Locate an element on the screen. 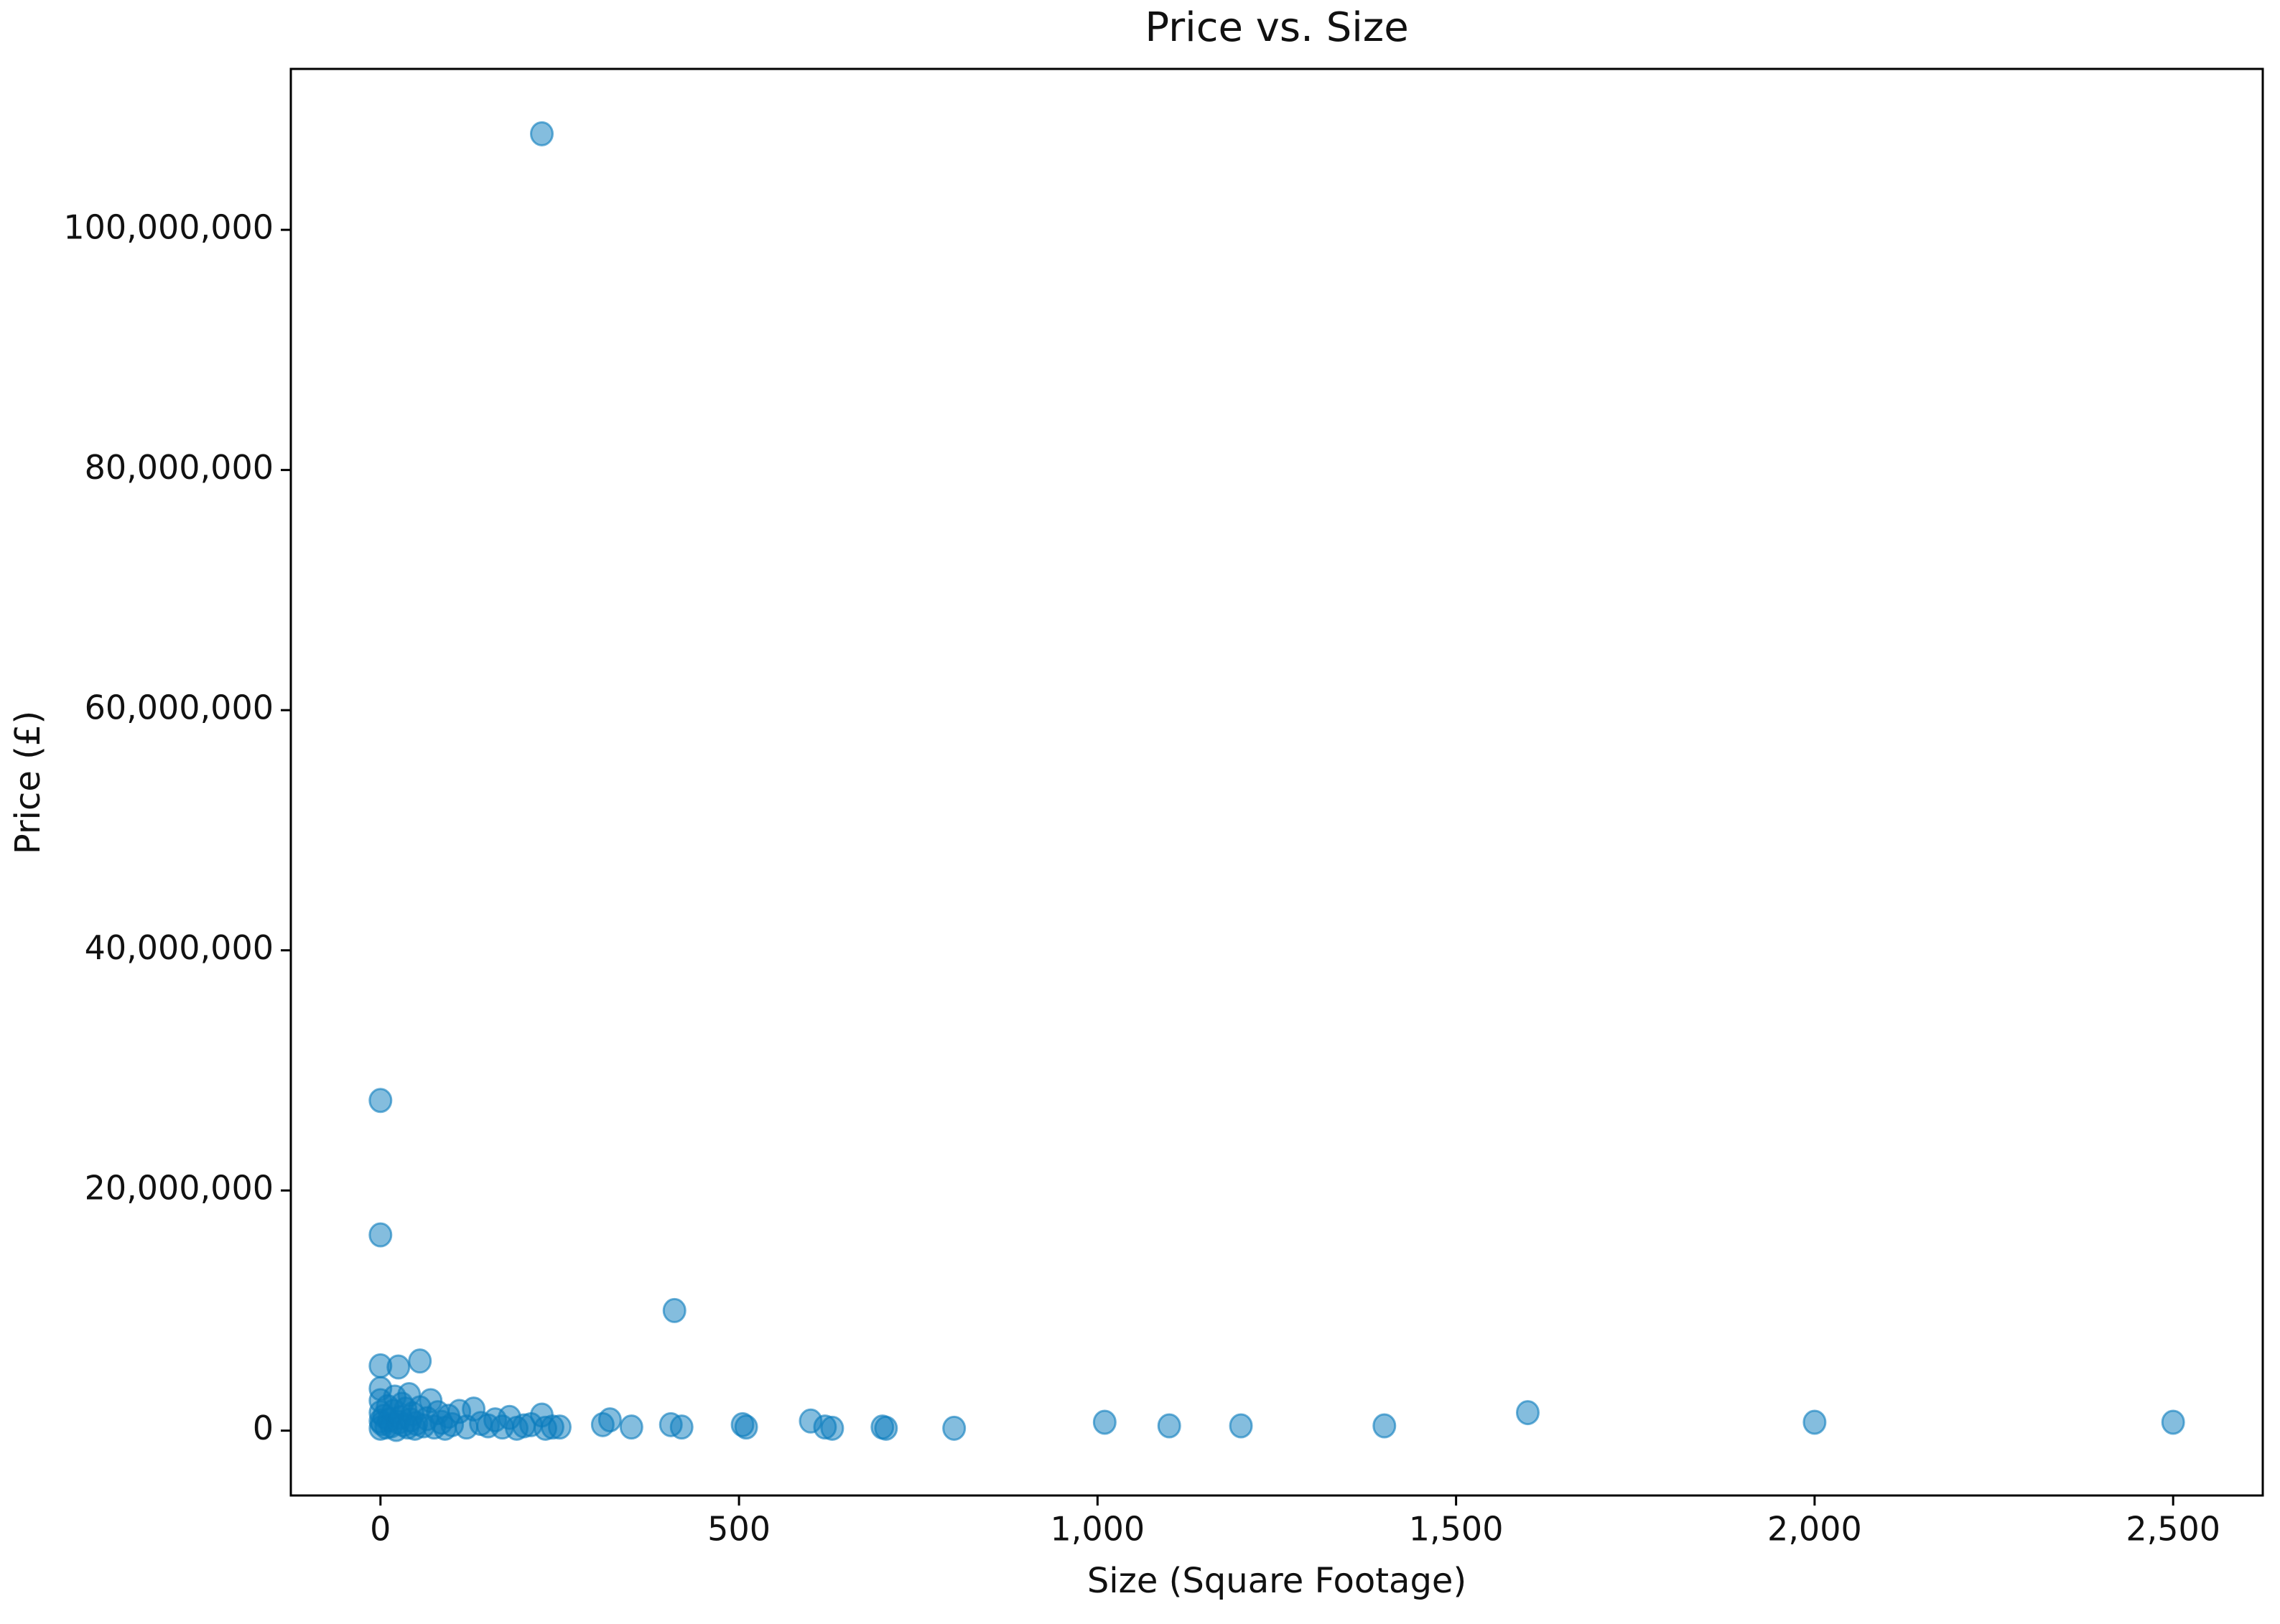 The width and height of the screenshot is (2280, 1624). y-tick-label: 40,000,000 is located at coordinates (179, 947).